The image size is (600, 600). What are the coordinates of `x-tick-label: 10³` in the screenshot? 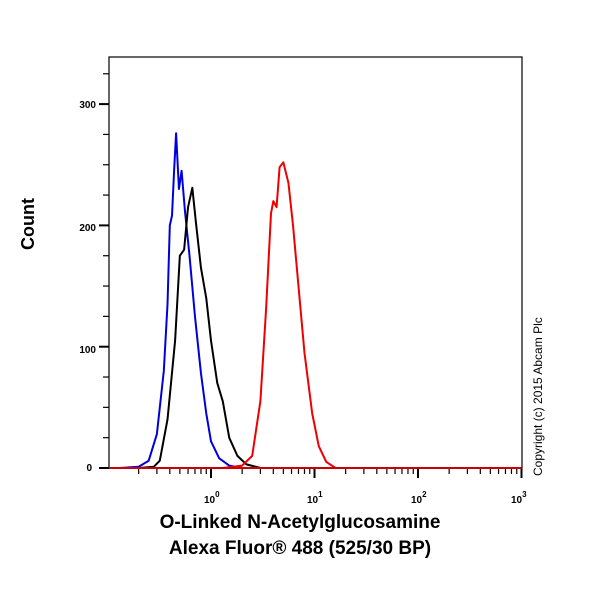 It's located at (519, 498).